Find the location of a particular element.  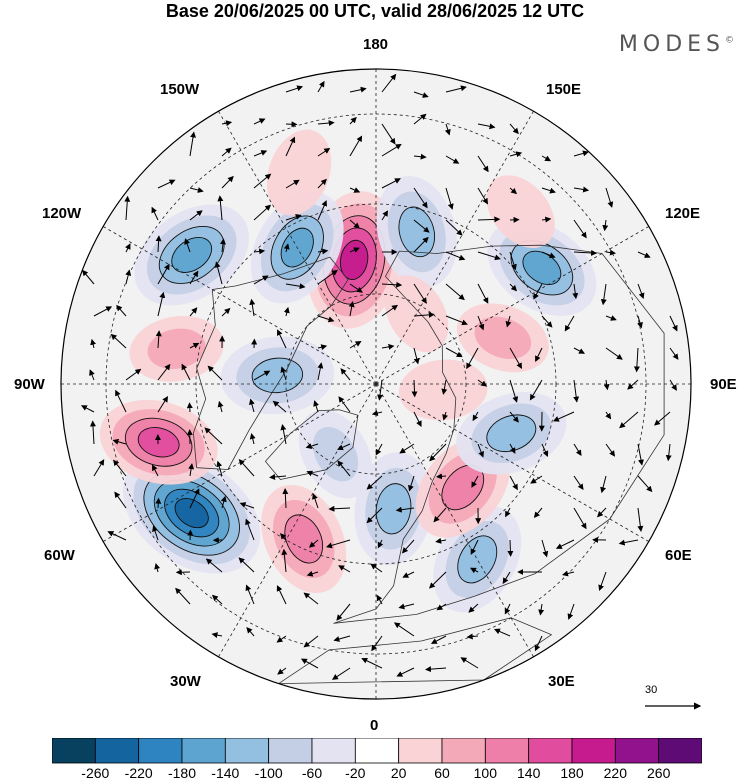

reference-vector-label: 30 is located at coordinates (651, 690).